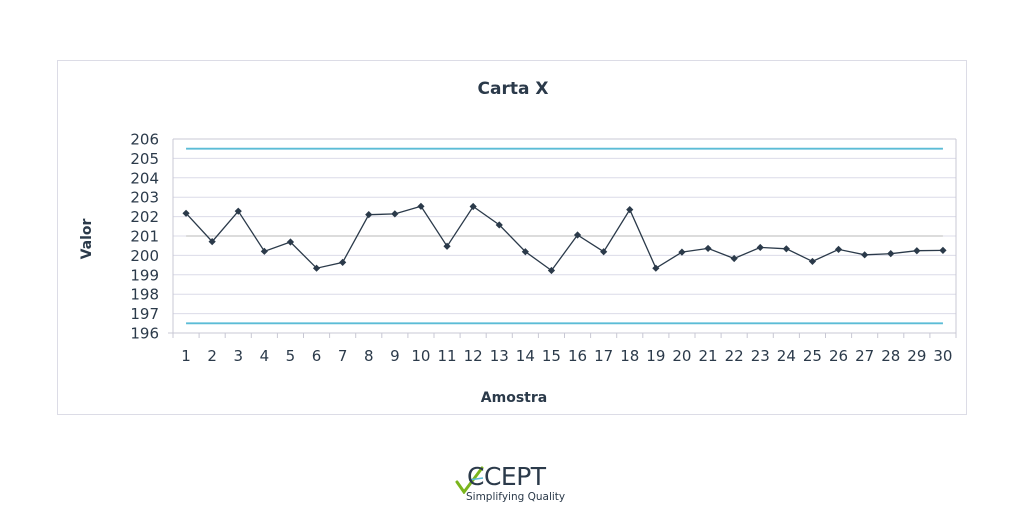 The width and height of the screenshot is (1024, 525). I want to click on x-tick-label: 6, so click(317, 356).